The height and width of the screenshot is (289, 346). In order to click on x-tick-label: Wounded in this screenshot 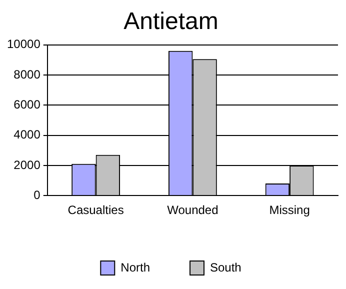, I will do `click(192, 210)`.